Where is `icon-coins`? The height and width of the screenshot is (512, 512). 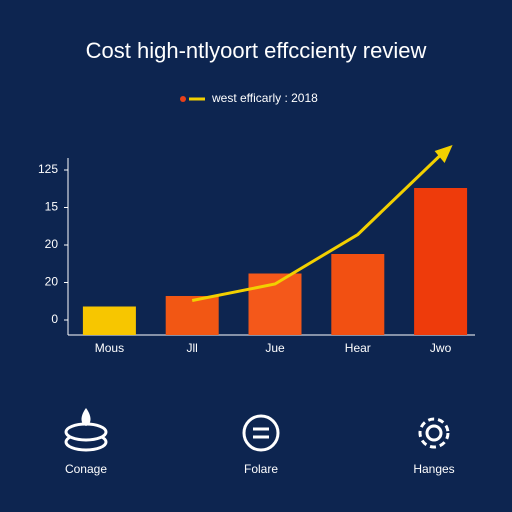
icon-coins is located at coordinates (86, 430).